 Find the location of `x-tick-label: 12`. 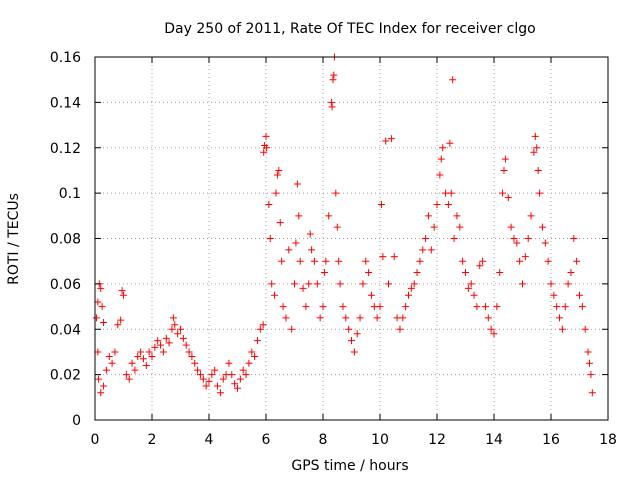

x-tick-label: 12 is located at coordinates (437, 440).